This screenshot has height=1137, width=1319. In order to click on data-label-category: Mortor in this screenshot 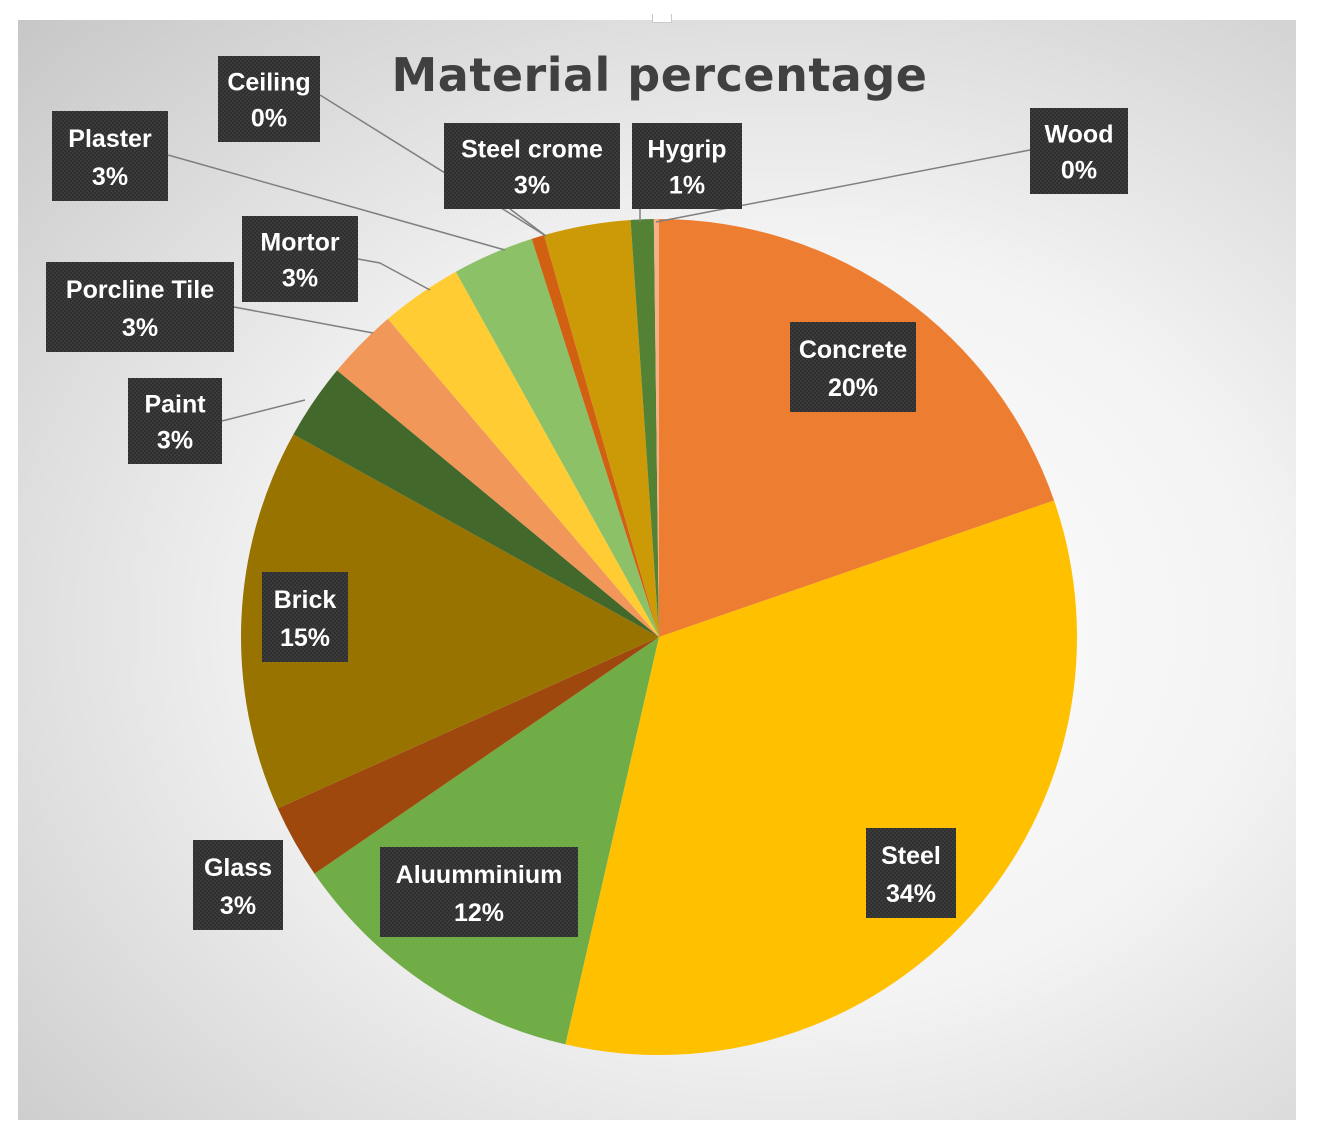, I will do `click(299, 242)`.